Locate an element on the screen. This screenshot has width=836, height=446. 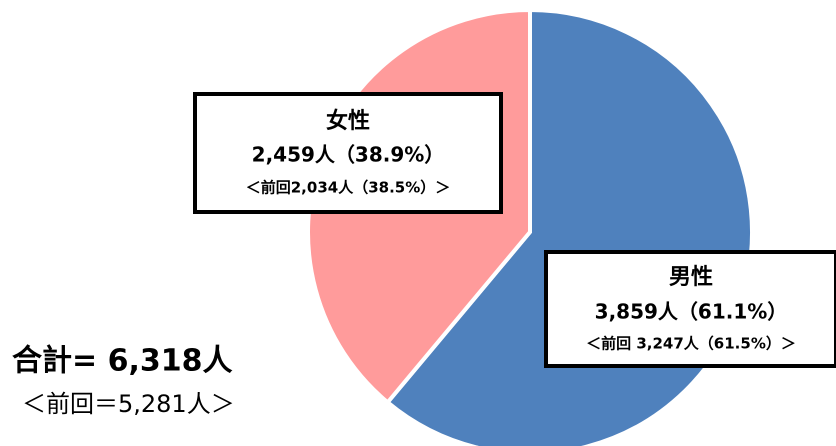
value-label: 2,459人（38.9%） is located at coordinates (348, 155).